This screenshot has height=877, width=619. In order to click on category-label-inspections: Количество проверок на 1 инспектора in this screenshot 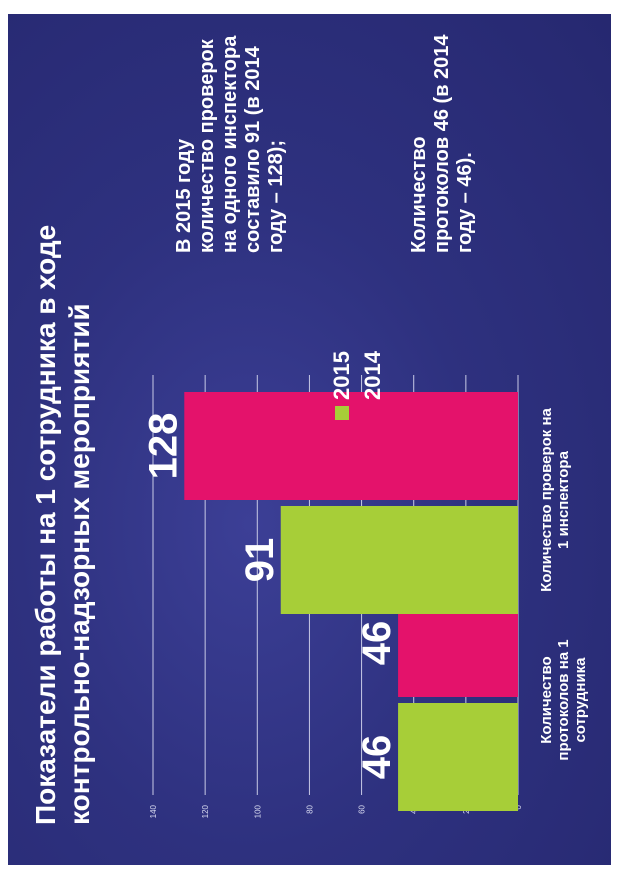, I will do `click(555, 500)`.